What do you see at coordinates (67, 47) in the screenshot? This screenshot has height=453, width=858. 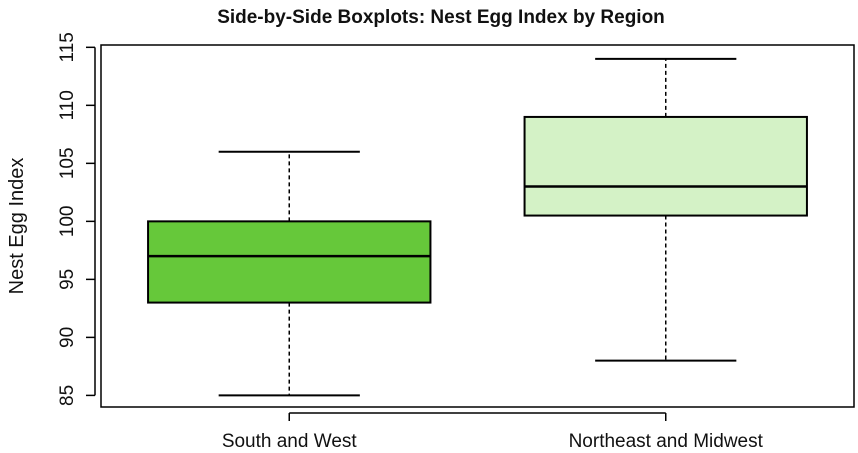 I see `y-tick-label: 115` at bounding box center [67, 47].